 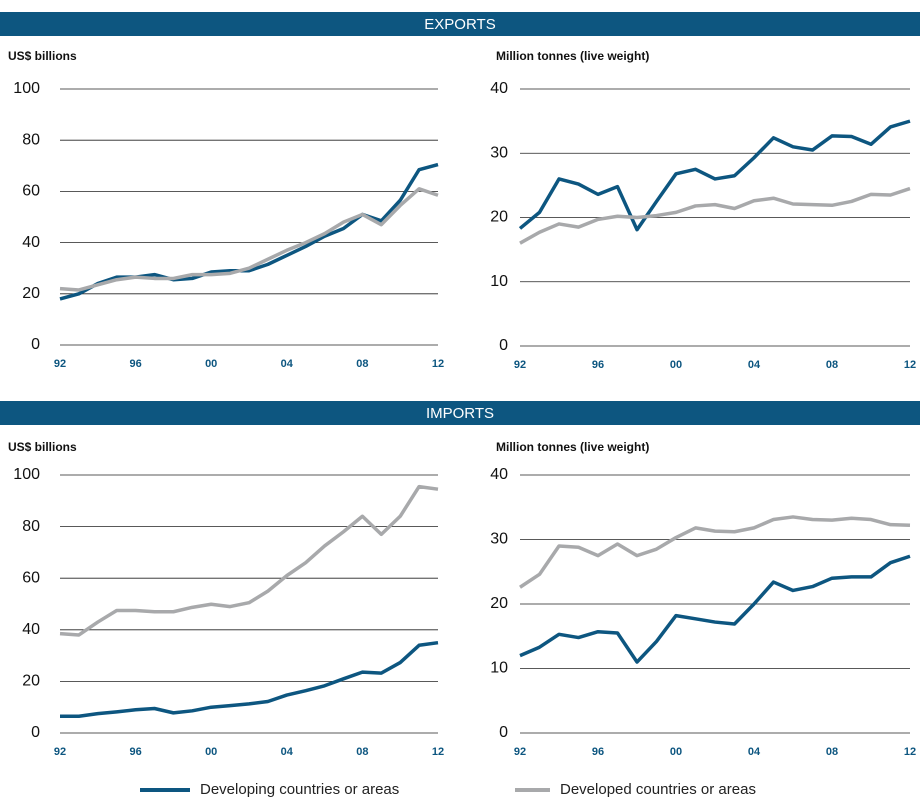 I want to click on section-title: EXPORTS, so click(x=459, y=24).